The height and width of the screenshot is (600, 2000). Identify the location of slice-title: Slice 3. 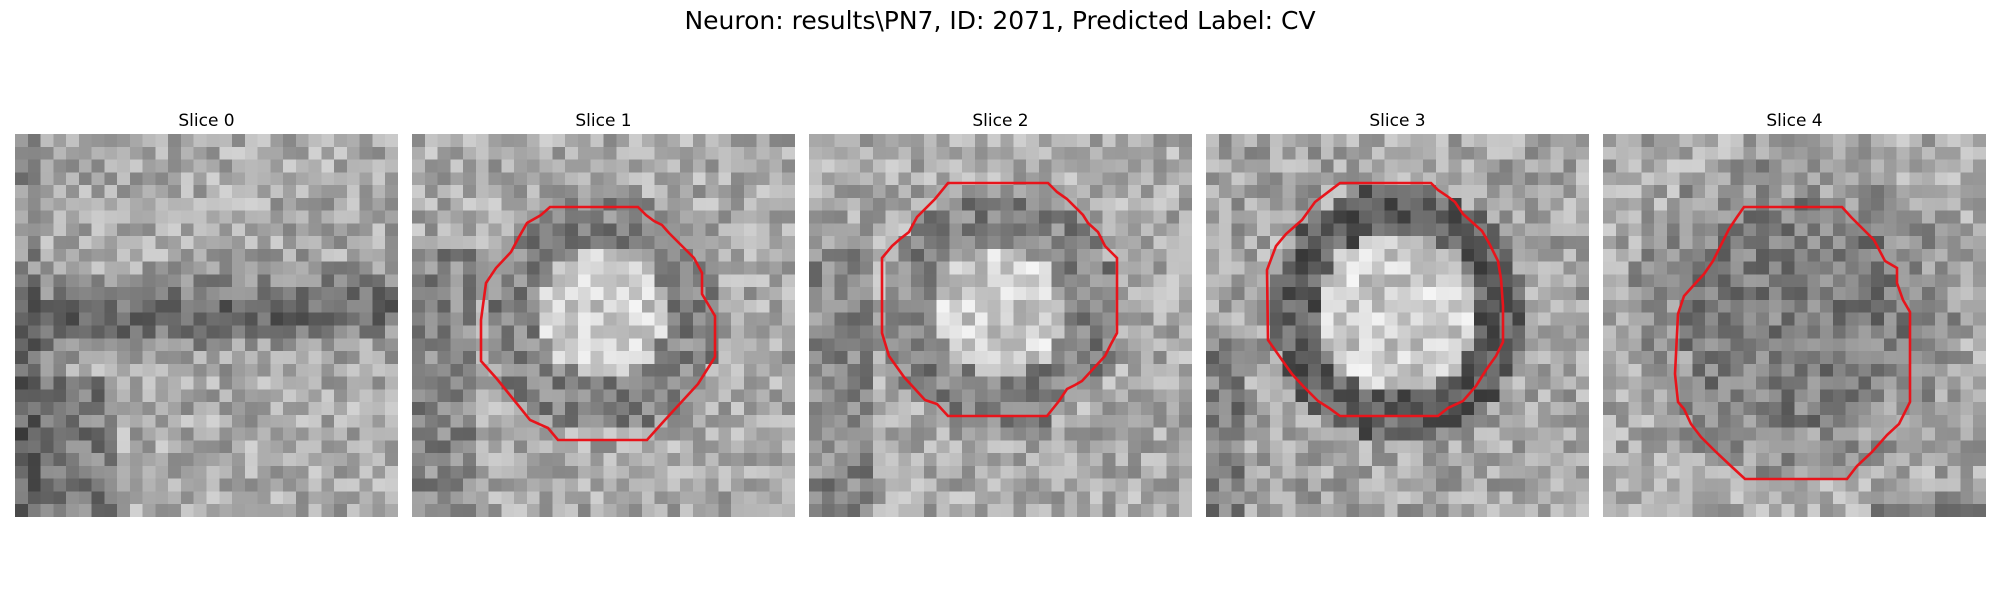
(1397, 121).